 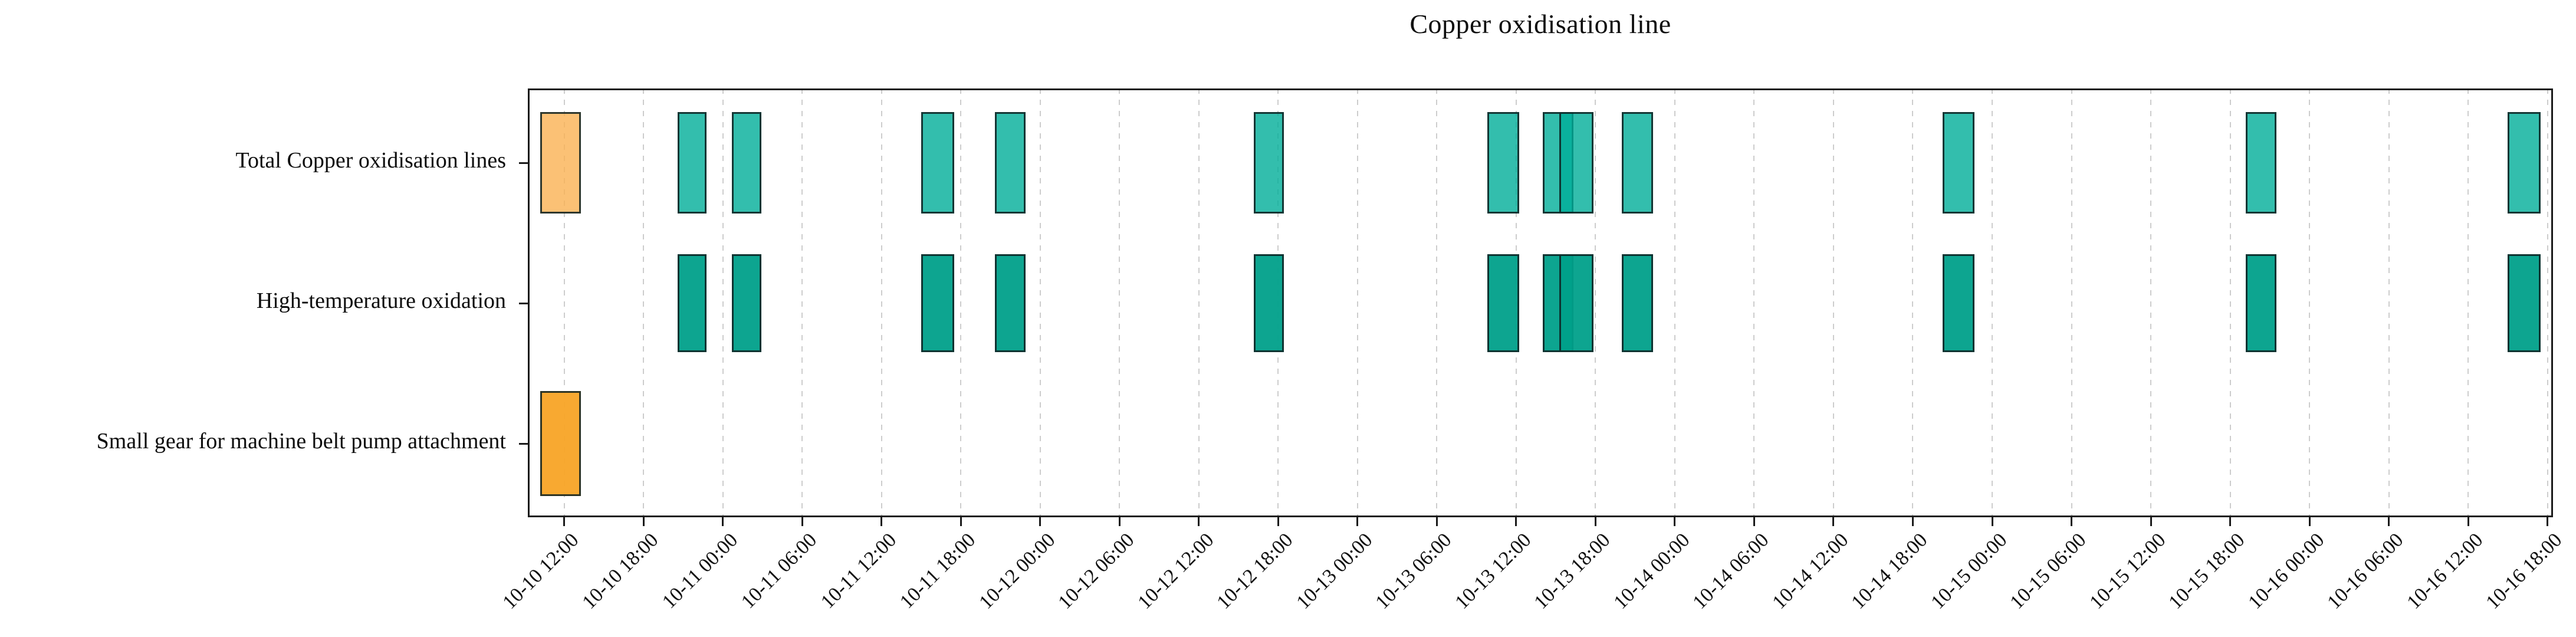 What do you see at coordinates (370, 160) in the screenshot?
I see `y-tick-label: Total Copper oxidisation lines` at bounding box center [370, 160].